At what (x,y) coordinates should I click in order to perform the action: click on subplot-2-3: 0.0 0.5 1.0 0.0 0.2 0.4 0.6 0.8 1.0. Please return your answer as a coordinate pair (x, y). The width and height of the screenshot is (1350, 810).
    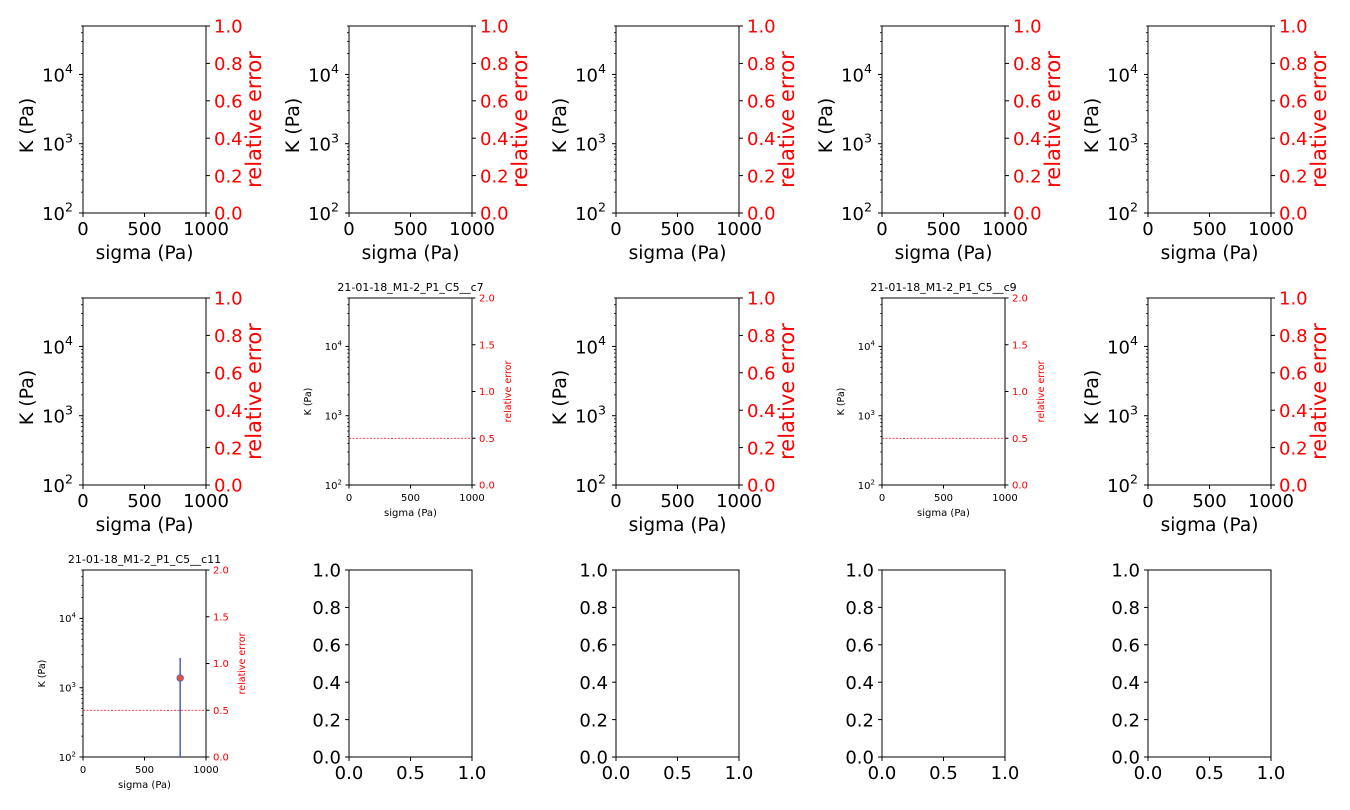
    Looking at the image, I should click on (932, 672).